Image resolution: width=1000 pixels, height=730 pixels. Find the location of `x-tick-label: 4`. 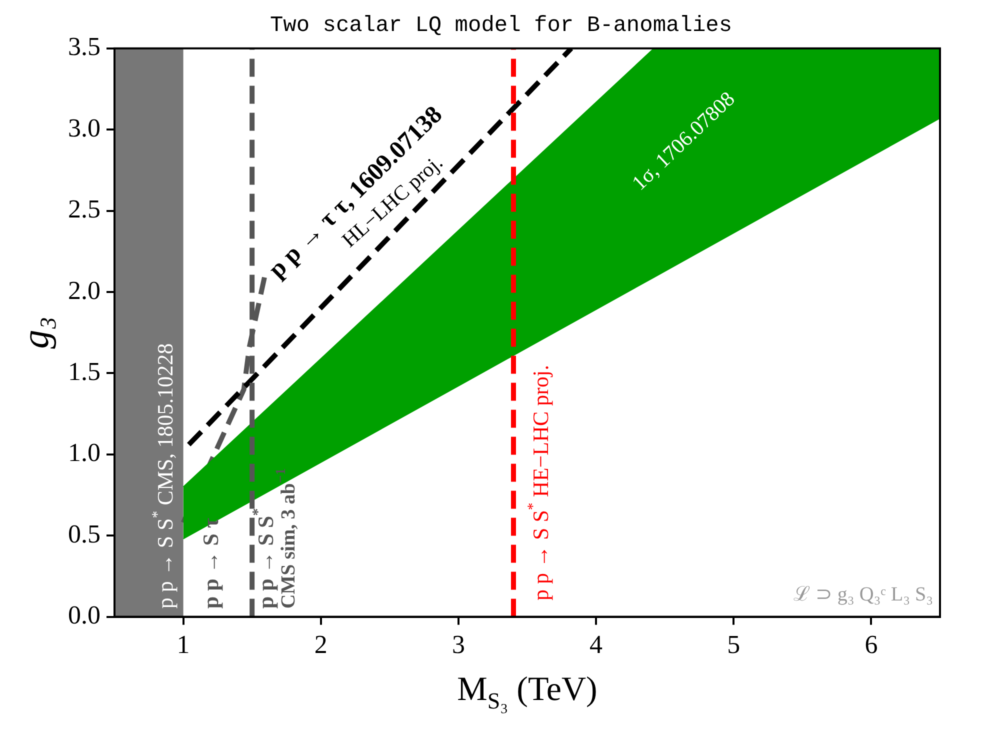

x-tick-label: 4 is located at coordinates (596, 645).